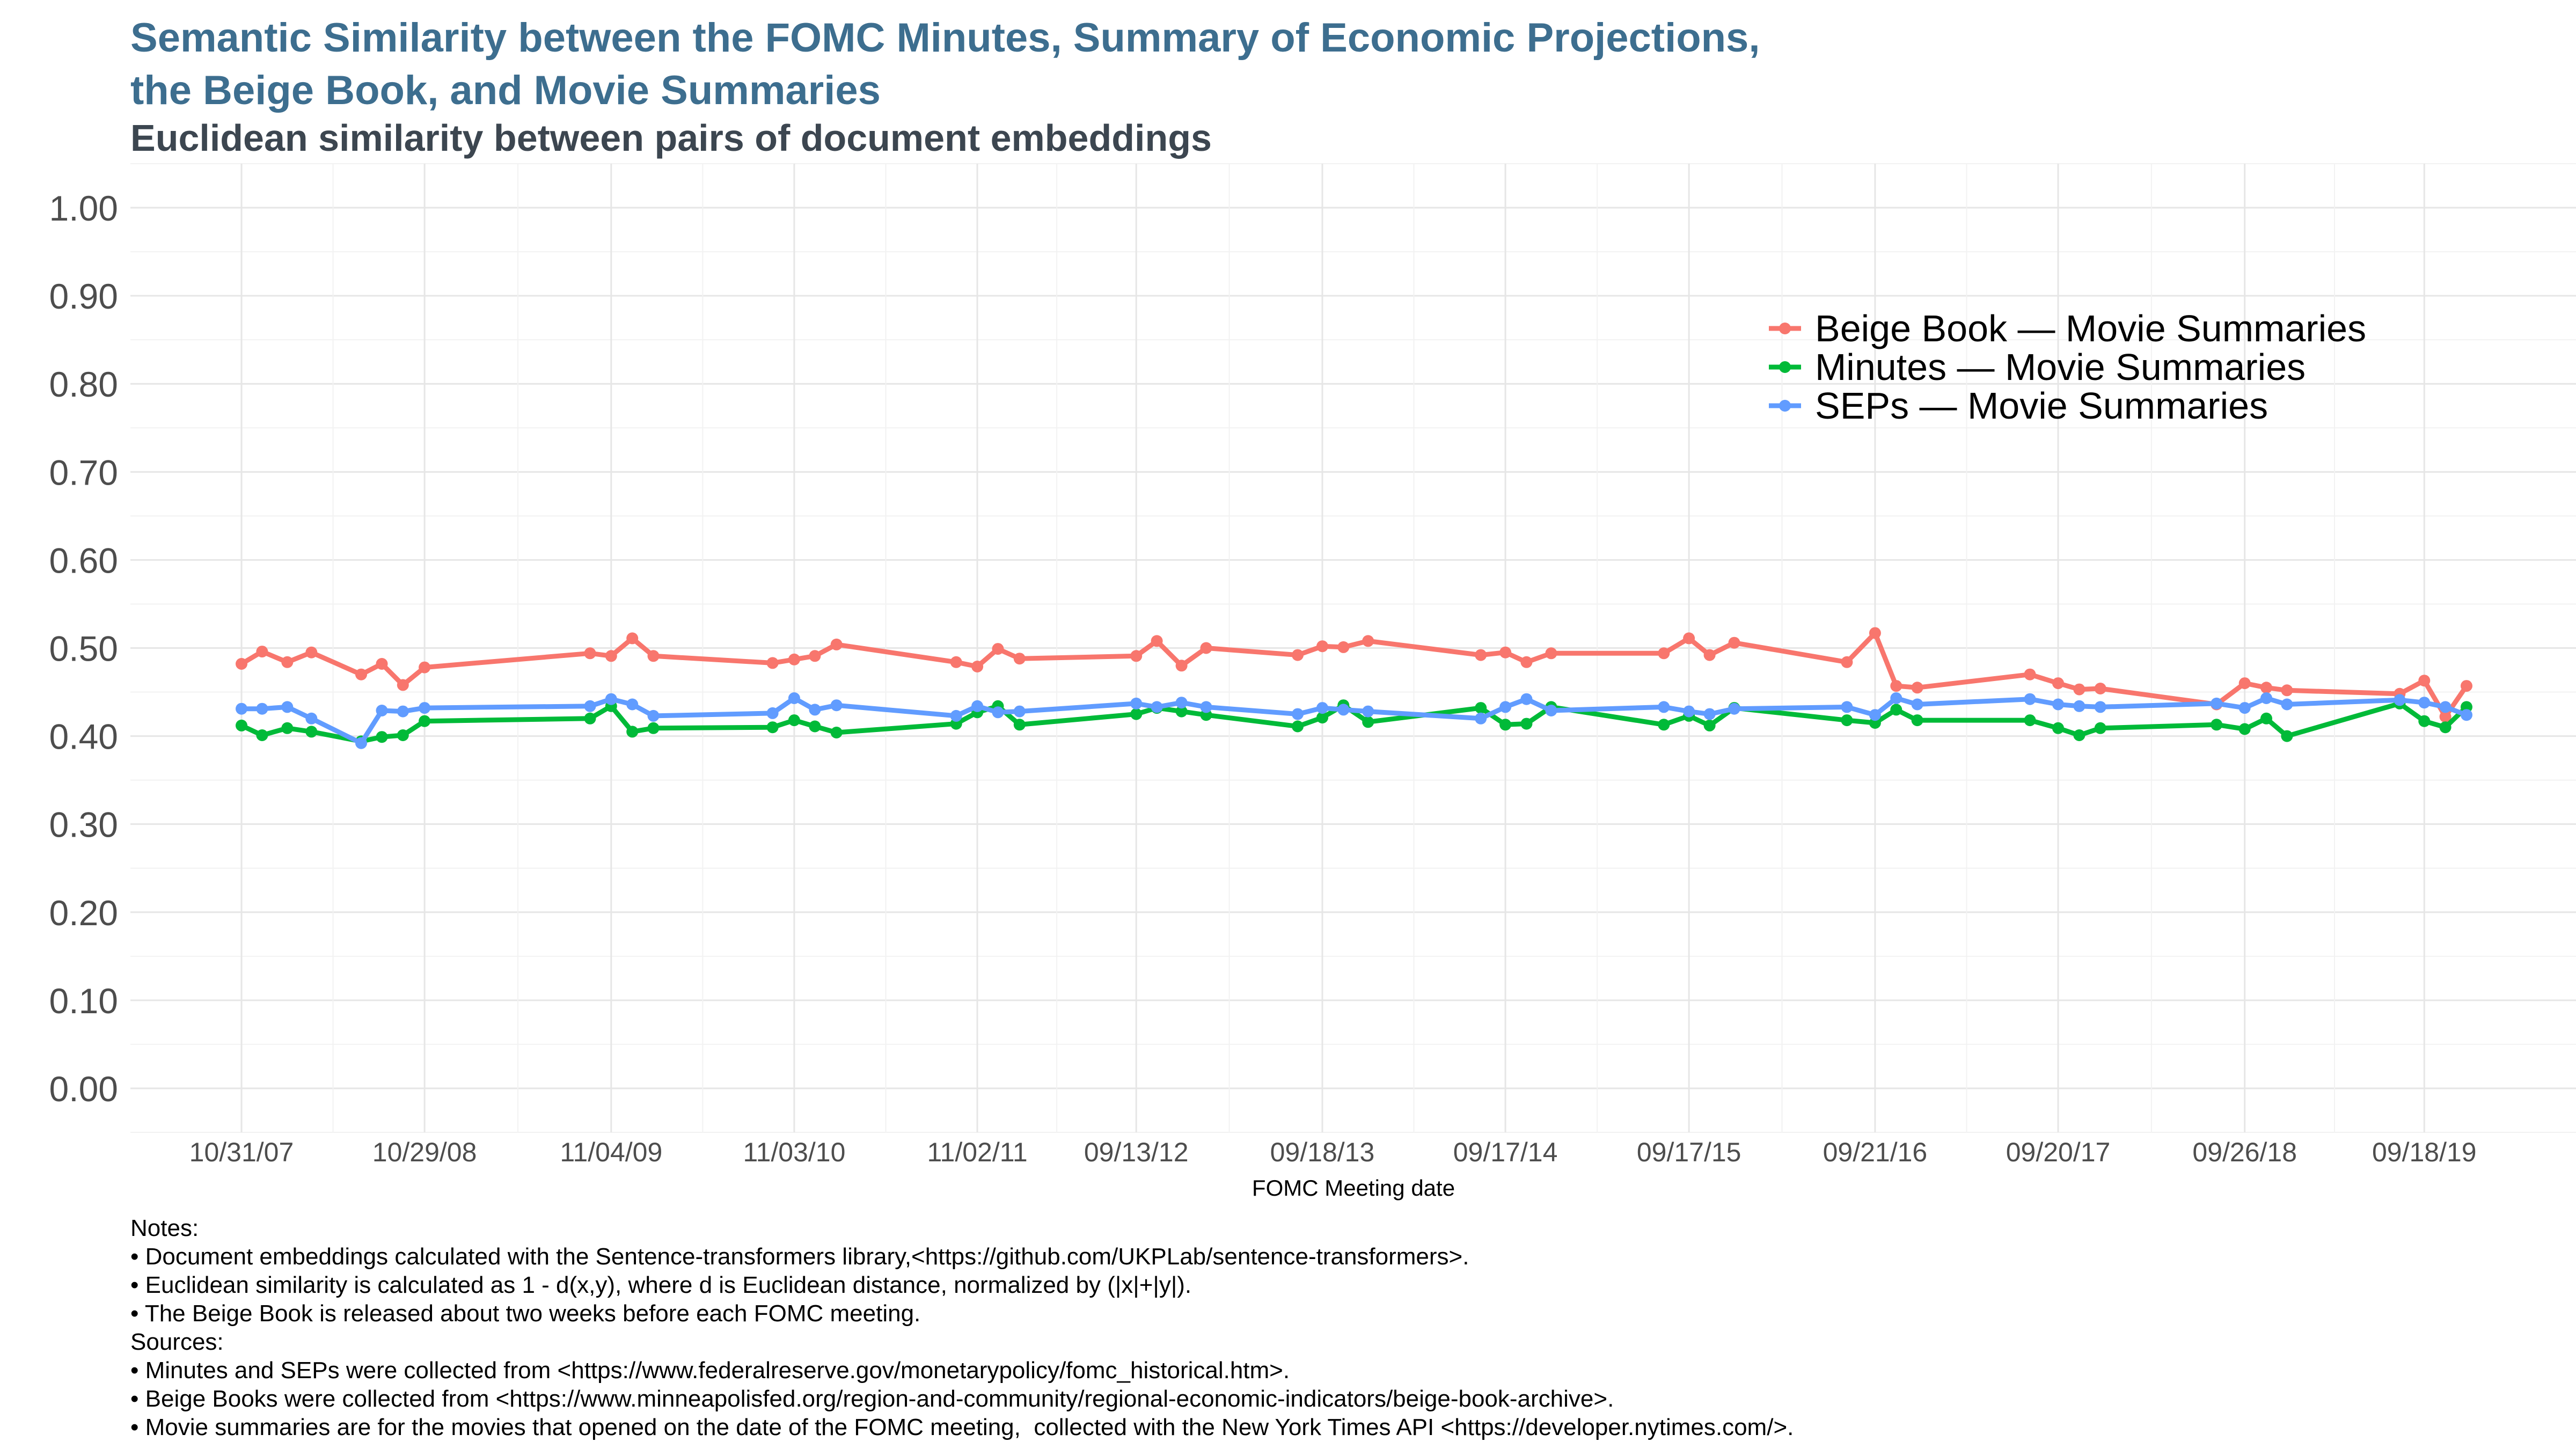 Image resolution: width=2576 pixels, height=1449 pixels. Describe the element at coordinates (1136, 1152) in the screenshot. I see `x-tick-label: 09/13/12` at that location.